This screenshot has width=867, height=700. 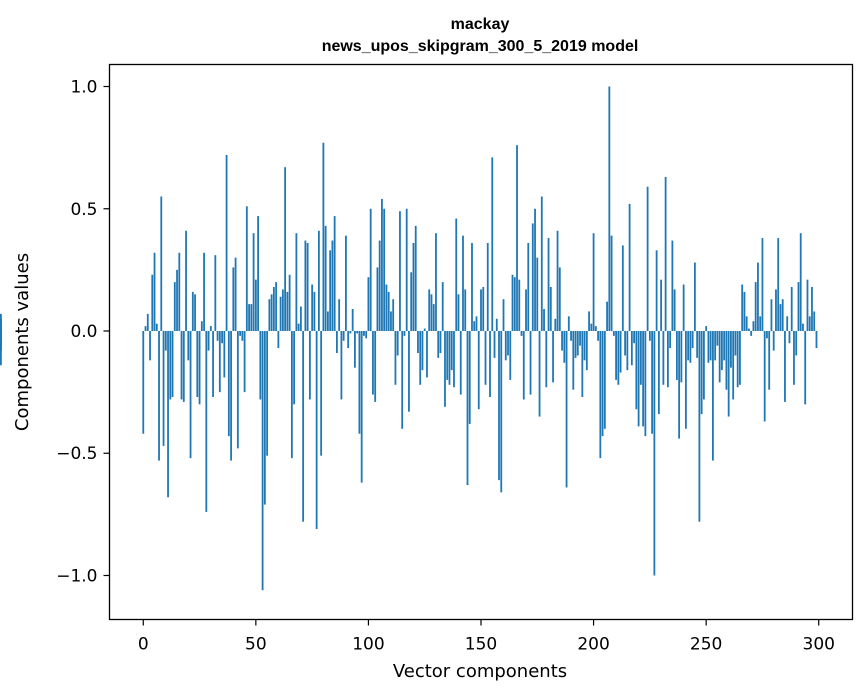 I want to click on y-tick-label: 0.0, so click(x=83, y=332).